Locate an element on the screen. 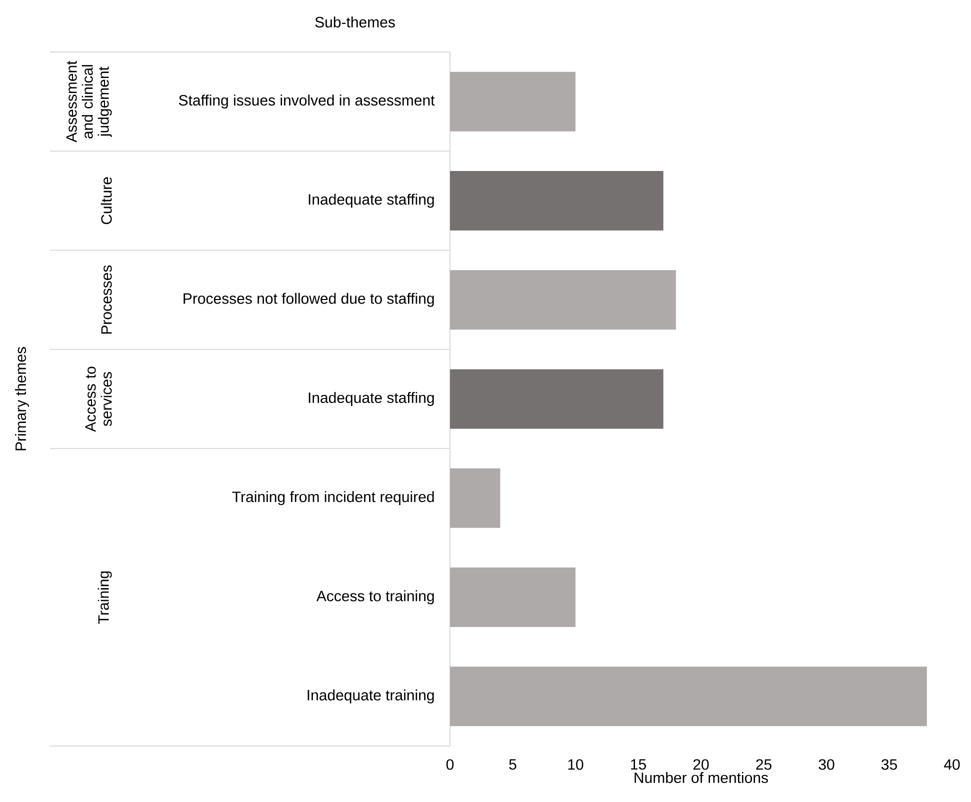 The height and width of the screenshot is (802, 971). y-tick-label: Staffing issues involved in assessment is located at coordinates (306, 101).